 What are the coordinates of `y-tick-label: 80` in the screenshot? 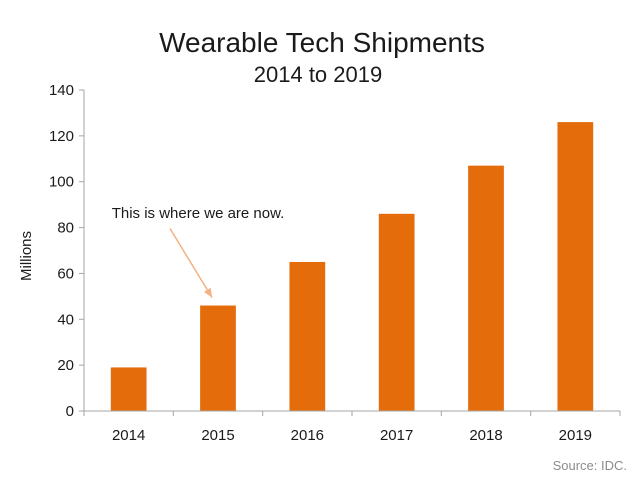 It's located at (65, 228).